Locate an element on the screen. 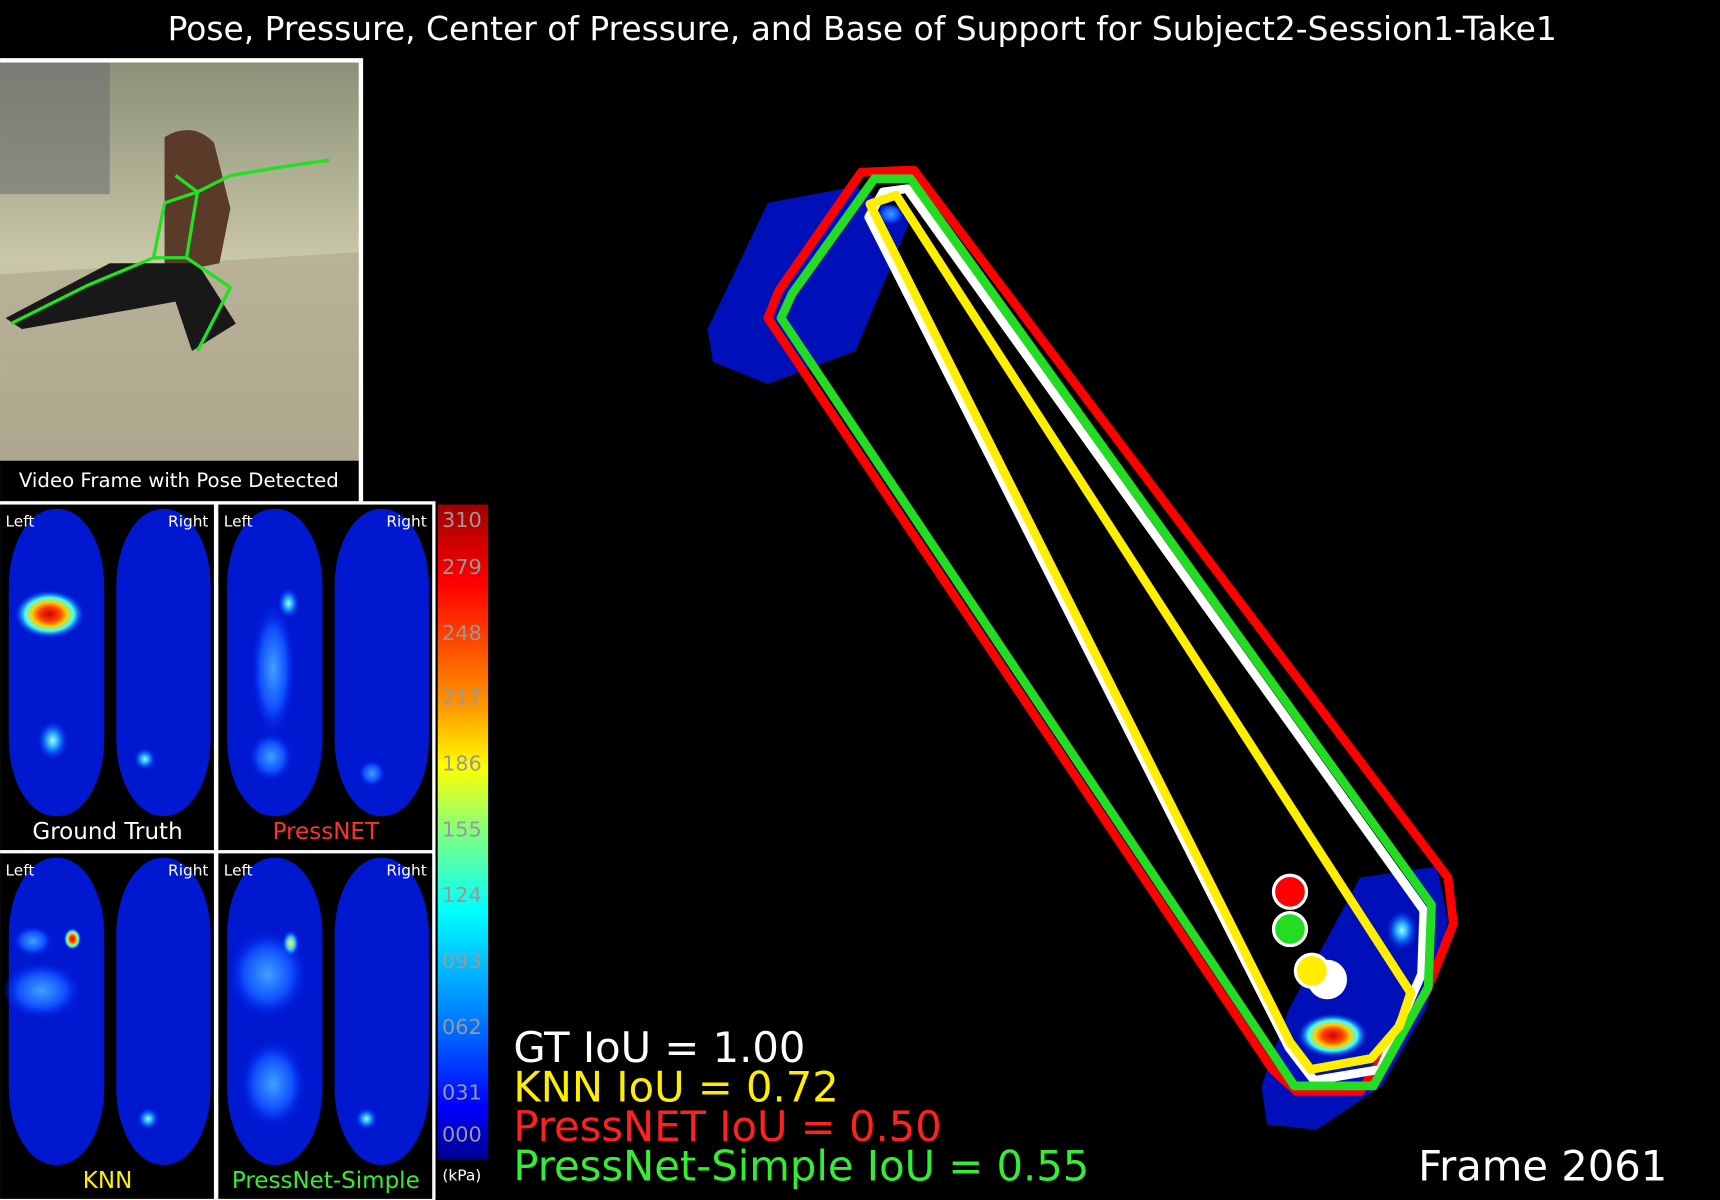 The width and height of the screenshot is (1720, 1200). cop-pressnet is located at coordinates (1290, 891).